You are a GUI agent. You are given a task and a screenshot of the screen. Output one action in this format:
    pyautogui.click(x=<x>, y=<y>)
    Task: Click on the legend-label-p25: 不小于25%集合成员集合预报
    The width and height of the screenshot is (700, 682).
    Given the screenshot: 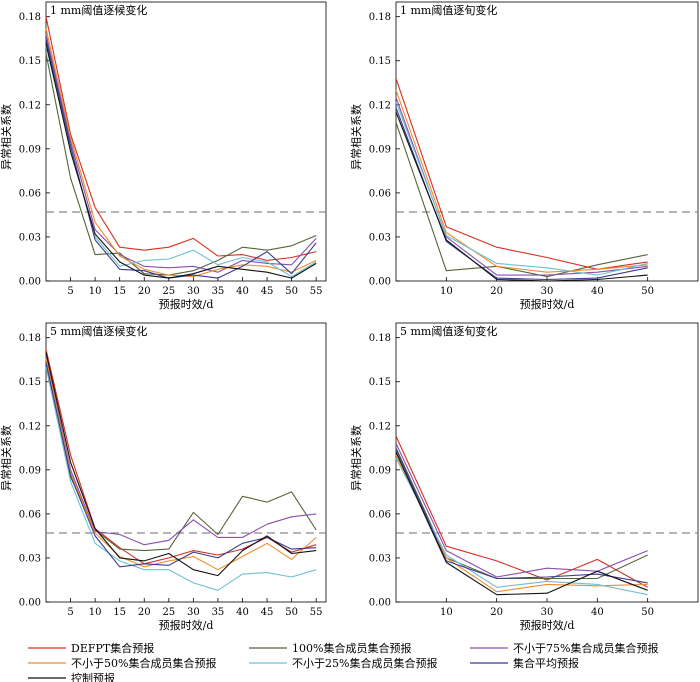 What is the action you would take?
    pyautogui.click(x=364, y=663)
    